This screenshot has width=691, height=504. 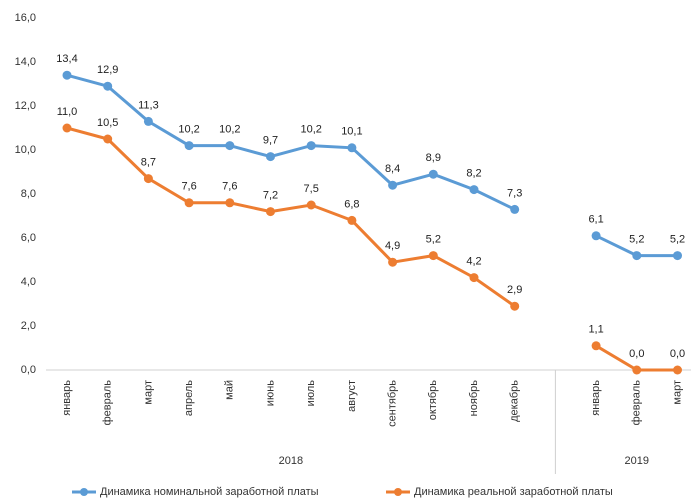 What do you see at coordinates (28, 370) in the screenshot?
I see `y-tick-label: 0,0` at bounding box center [28, 370].